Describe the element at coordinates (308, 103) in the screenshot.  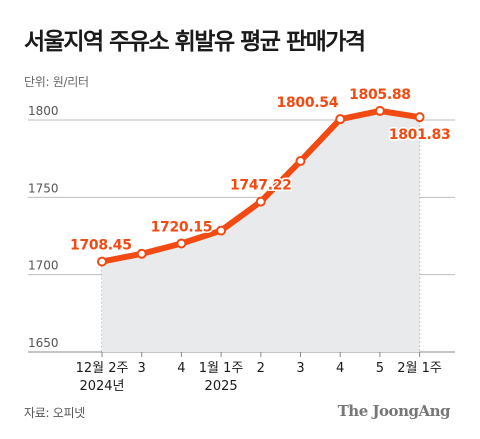
I see `data-label: 1800.54` at that location.